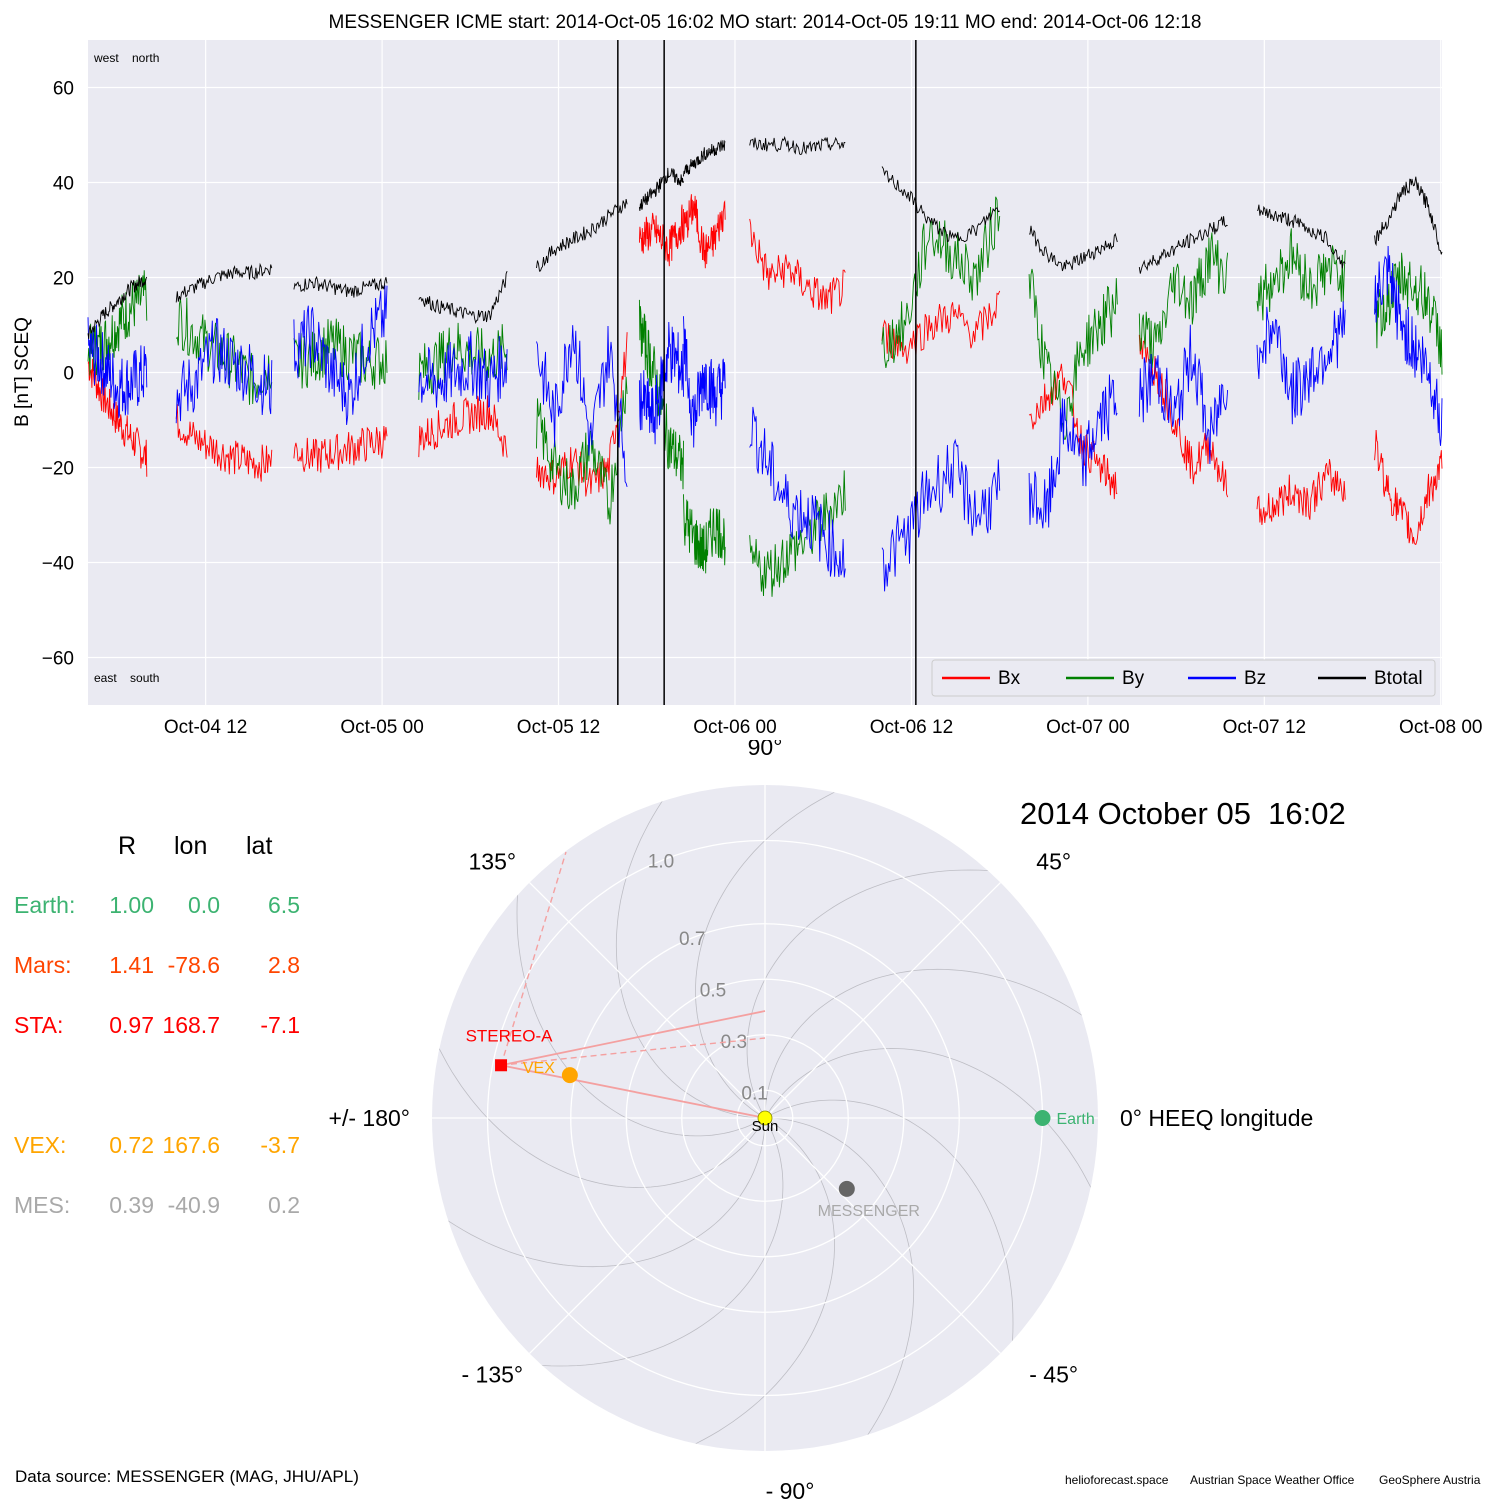  What do you see at coordinates (381, 727) in the screenshot?
I see `x-tick-label: Oct-05 00` at bounding box center [381, 727].